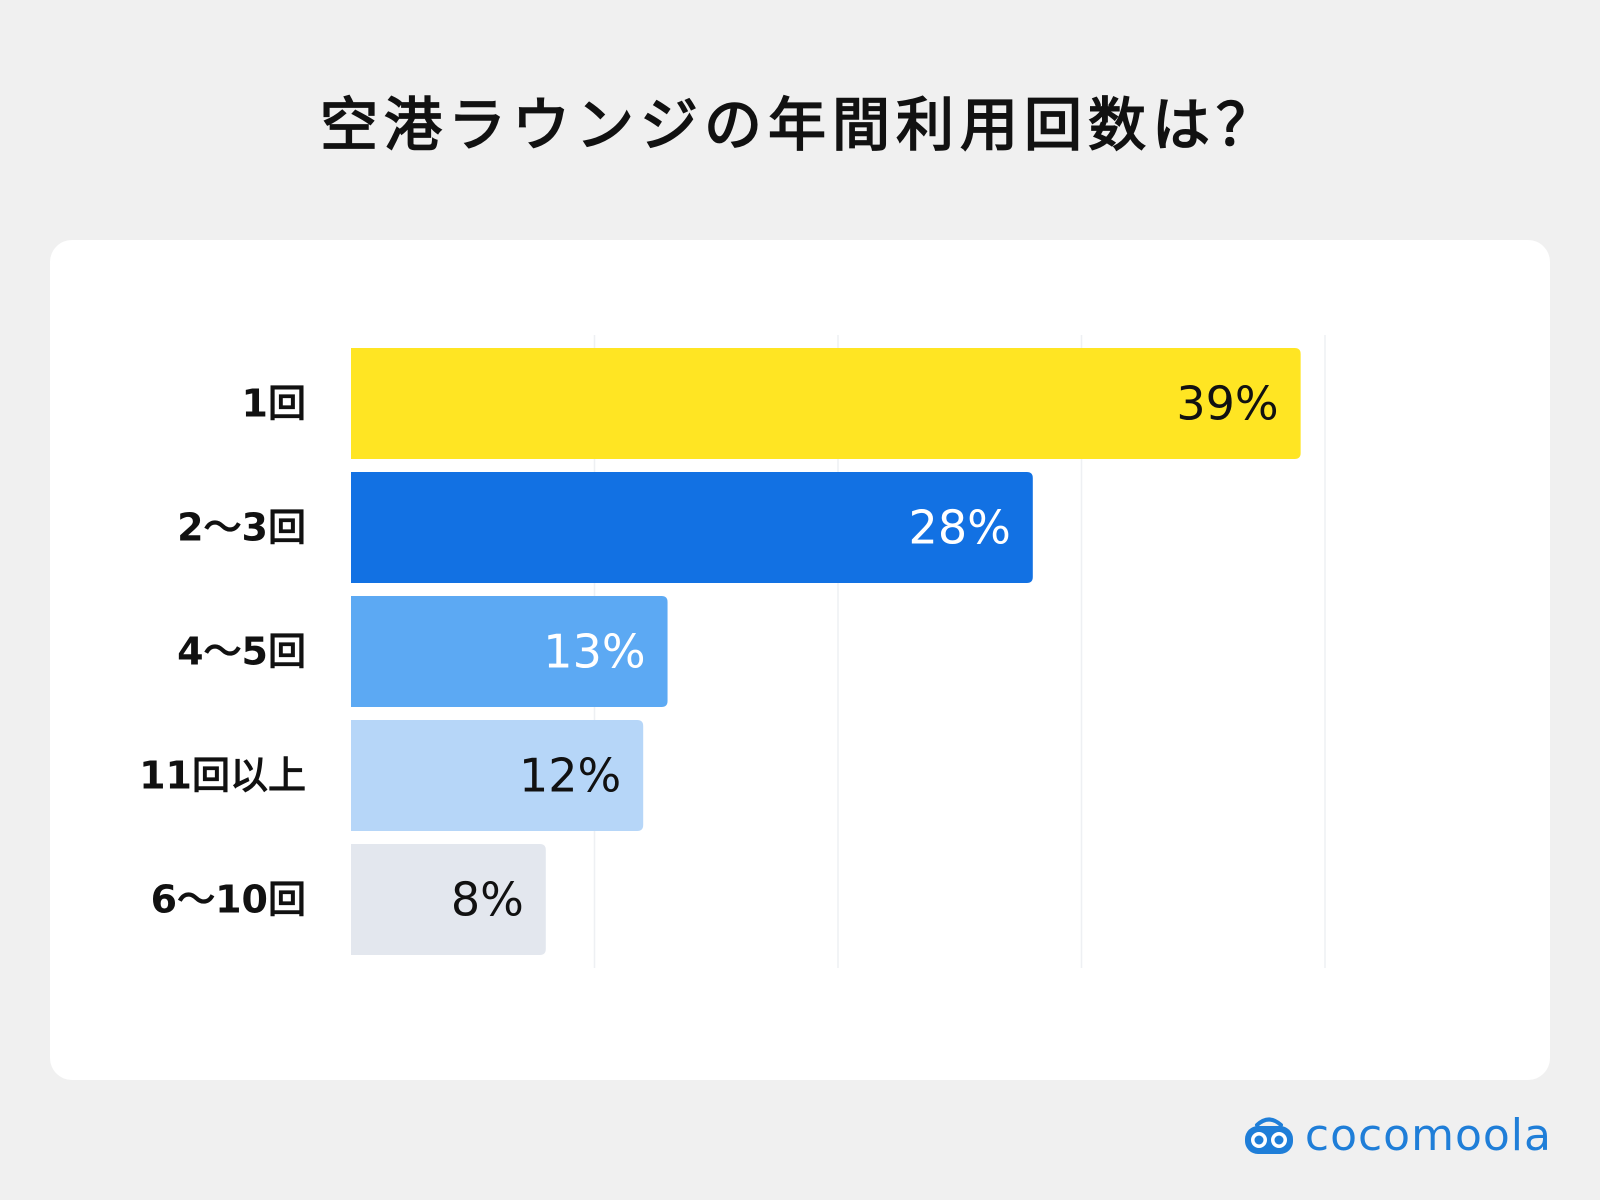  Describe the element at coordinates (274, 404) in the screenshot. I see `category-label: 1回` at that location.